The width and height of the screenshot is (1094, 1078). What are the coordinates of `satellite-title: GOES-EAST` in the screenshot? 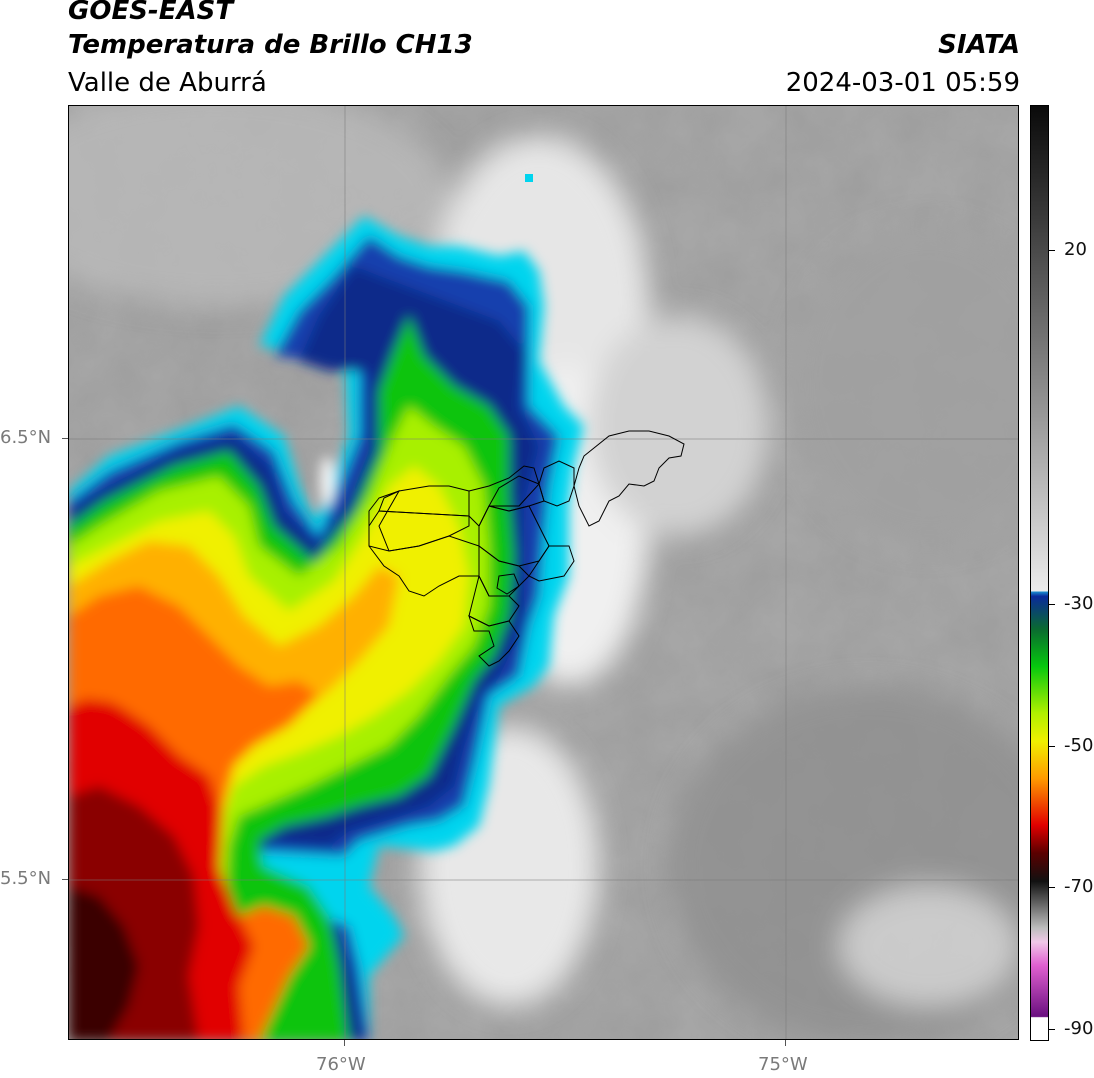 It's located at (151, 13).